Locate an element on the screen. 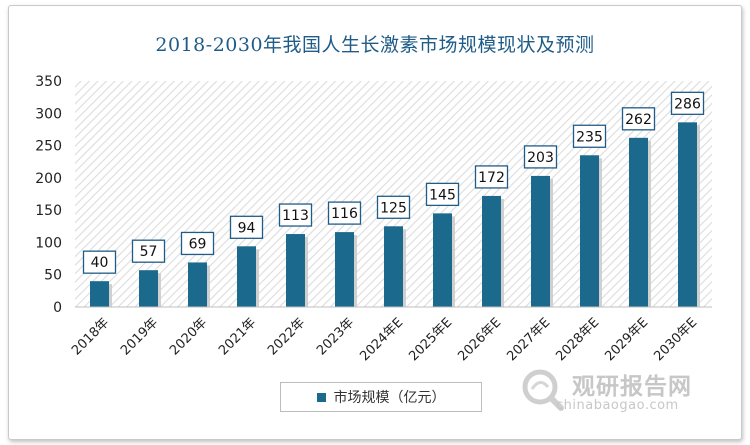 This screenshot has height=445, width=750. data-label: 172 is located at coordinates (491, 178).